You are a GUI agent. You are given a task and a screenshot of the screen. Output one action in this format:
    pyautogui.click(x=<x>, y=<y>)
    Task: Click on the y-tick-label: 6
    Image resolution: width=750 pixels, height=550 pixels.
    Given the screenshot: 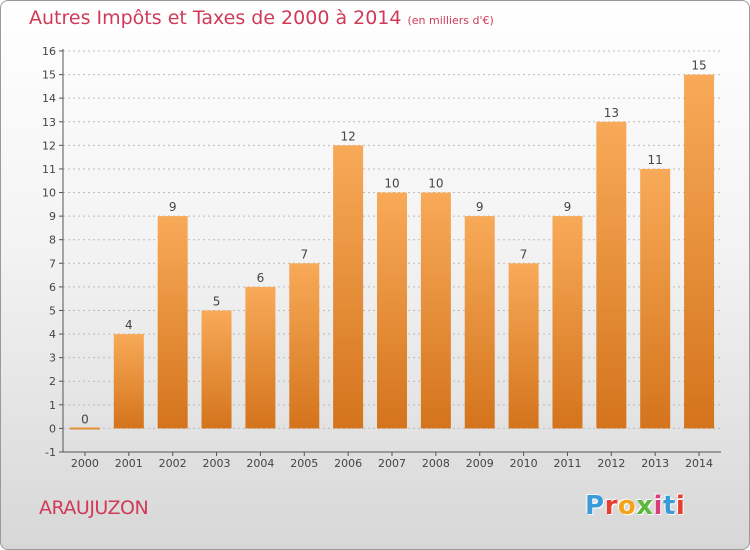 What is the action you would take?
    pyautogui.click(x=52, y=287)
    